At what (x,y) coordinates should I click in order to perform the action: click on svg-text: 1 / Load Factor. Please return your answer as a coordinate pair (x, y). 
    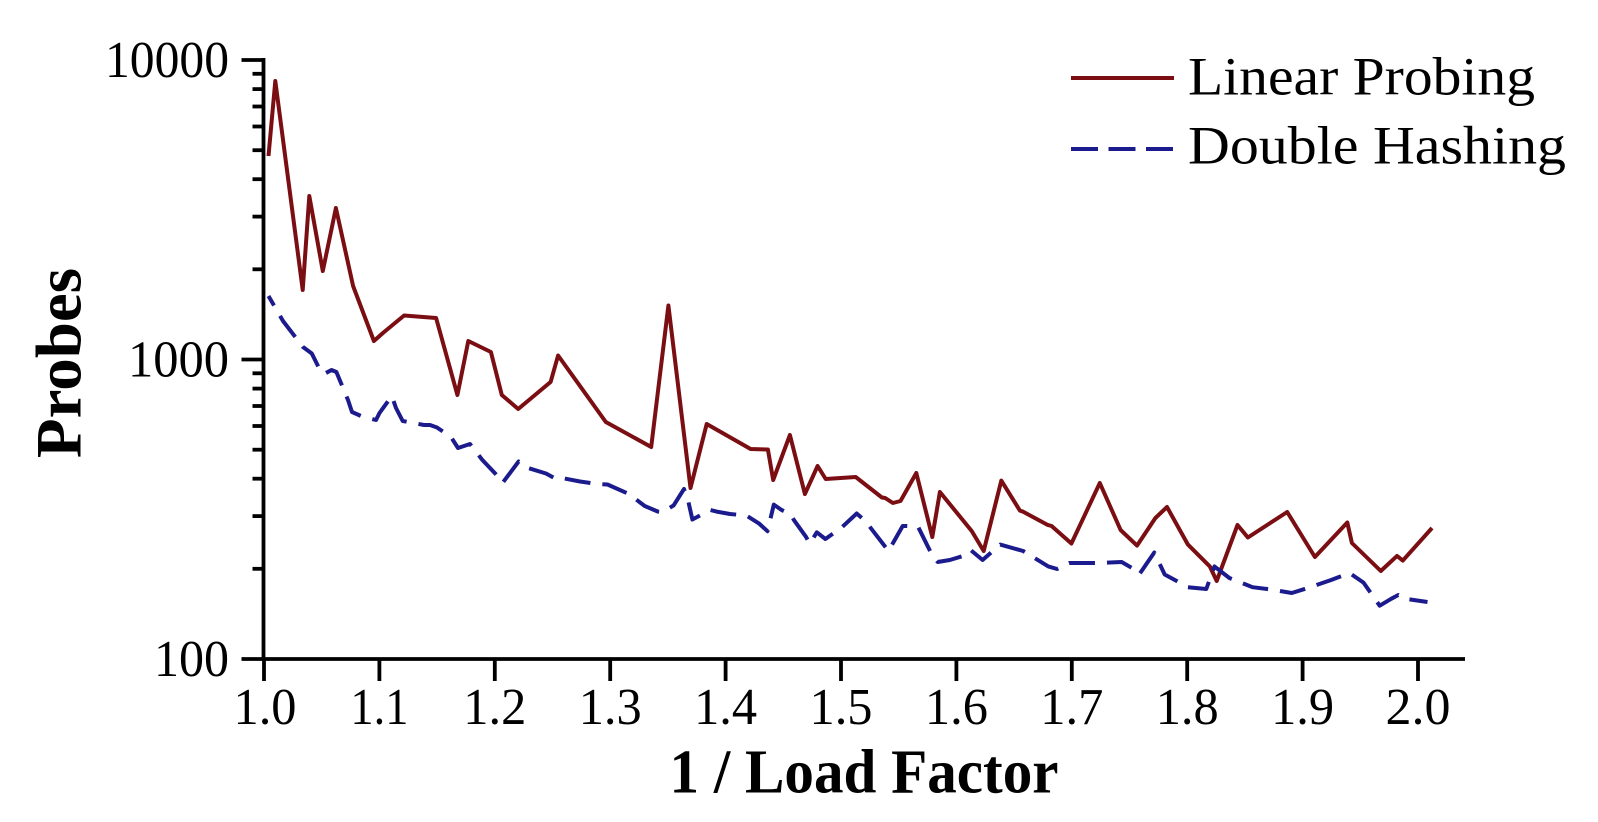
    Looking at the image, I should click on (864, 773).